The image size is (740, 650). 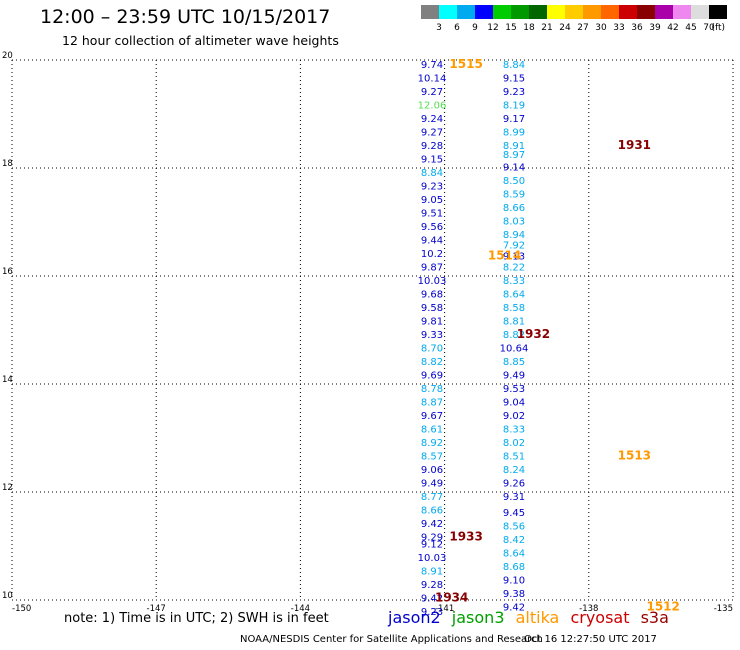 I want to click on wave-height-value: 8.77, so click(x=432, y=497).